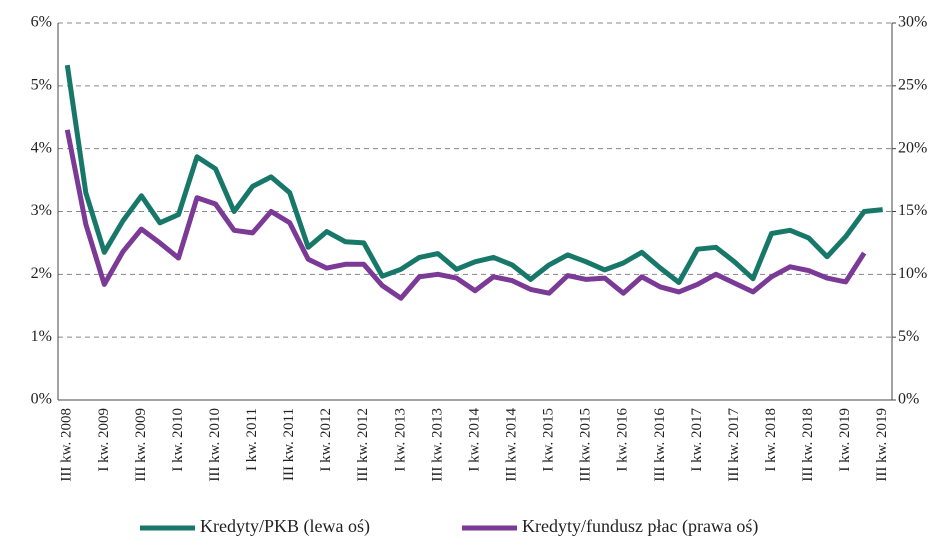 This screenshot has width=949, height=545. What do you see at coordinates (660, 445) in the screenshot?
I see `x-tick-label: III kw. 2016` at bounding box center [660, 445].